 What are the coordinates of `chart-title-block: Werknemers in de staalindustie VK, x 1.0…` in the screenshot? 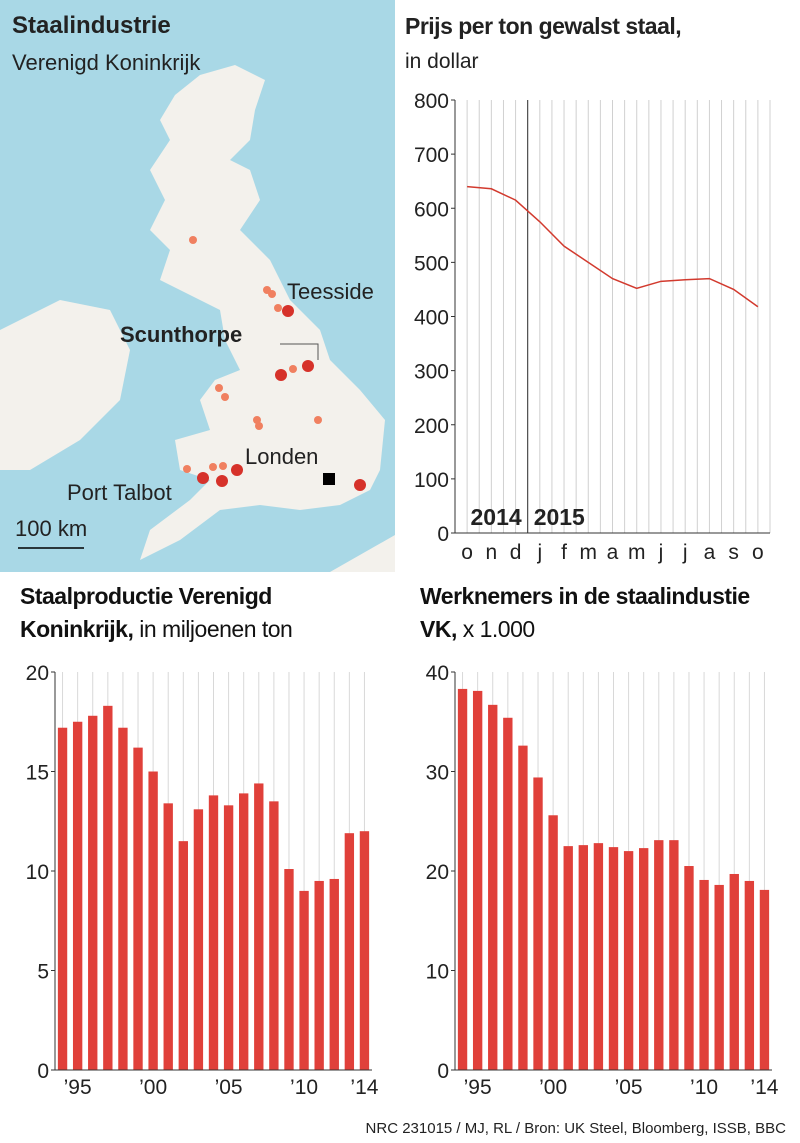 It's located at (590, 613).